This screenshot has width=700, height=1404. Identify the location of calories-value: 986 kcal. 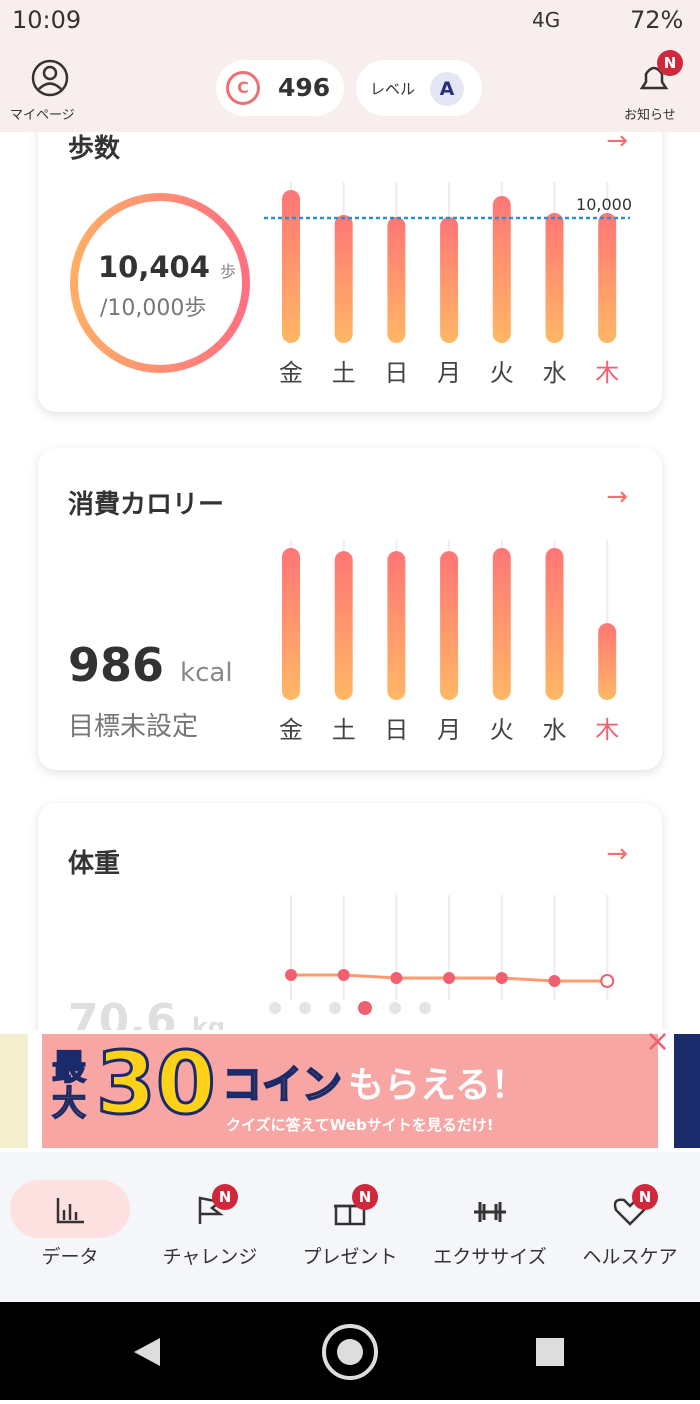
(150, 665).